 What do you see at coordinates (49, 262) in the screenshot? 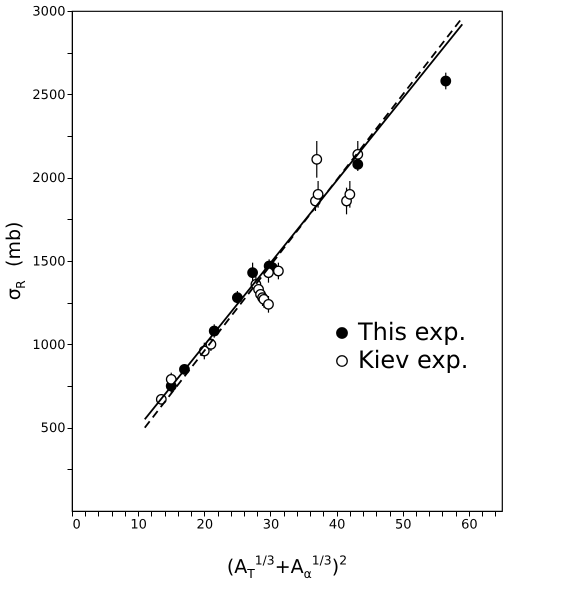
I see `y-tick-label: 1500` at bounding box center [49, 262].